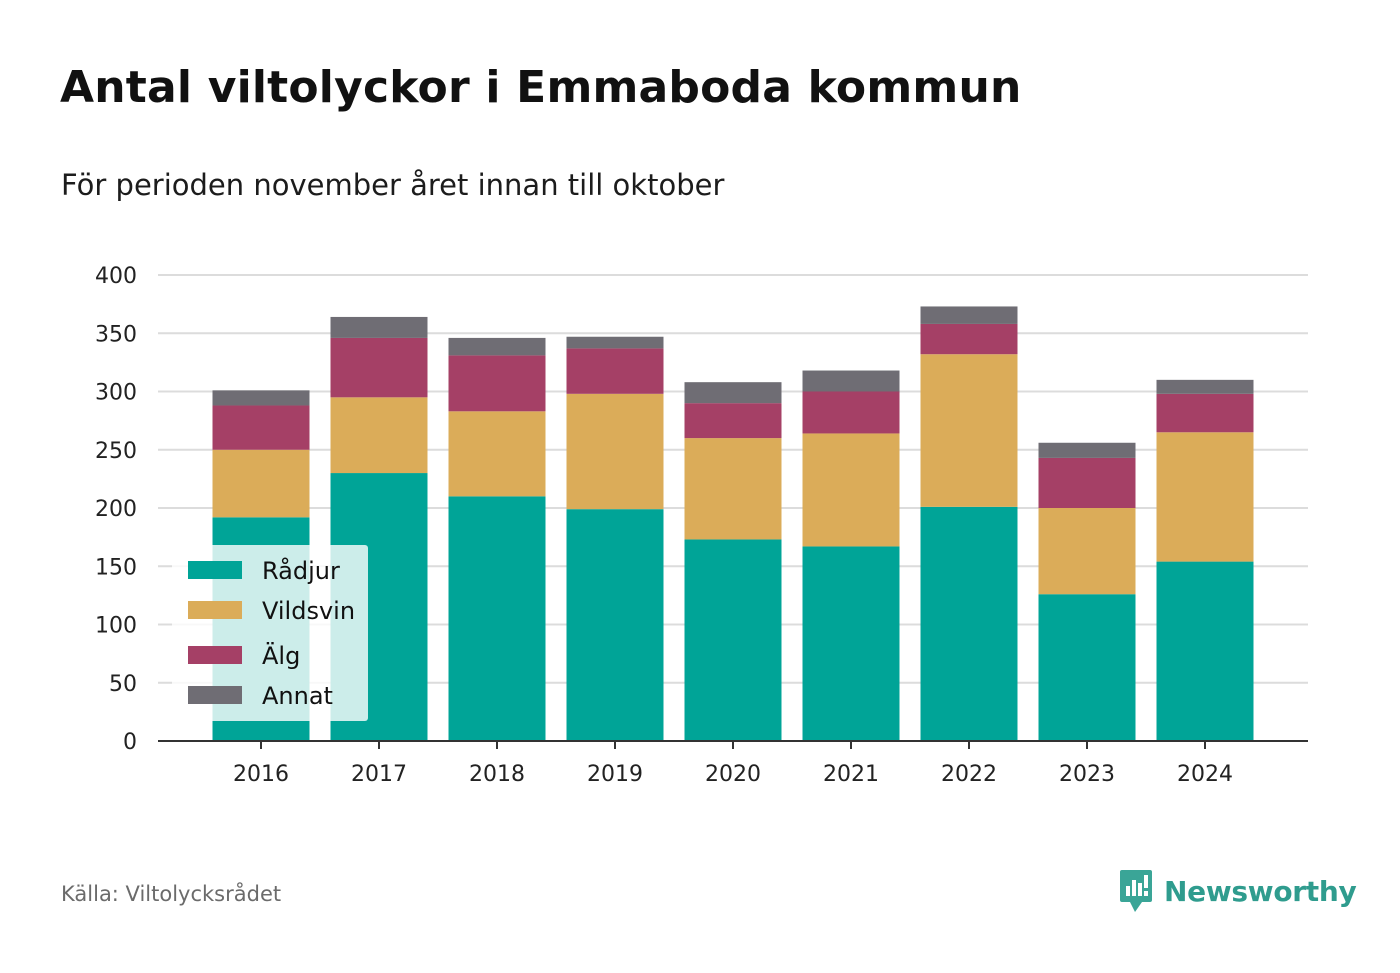 This screenshot has width=1400, height=973. I want to click on y-tick-label: 250, so click(116, 451).